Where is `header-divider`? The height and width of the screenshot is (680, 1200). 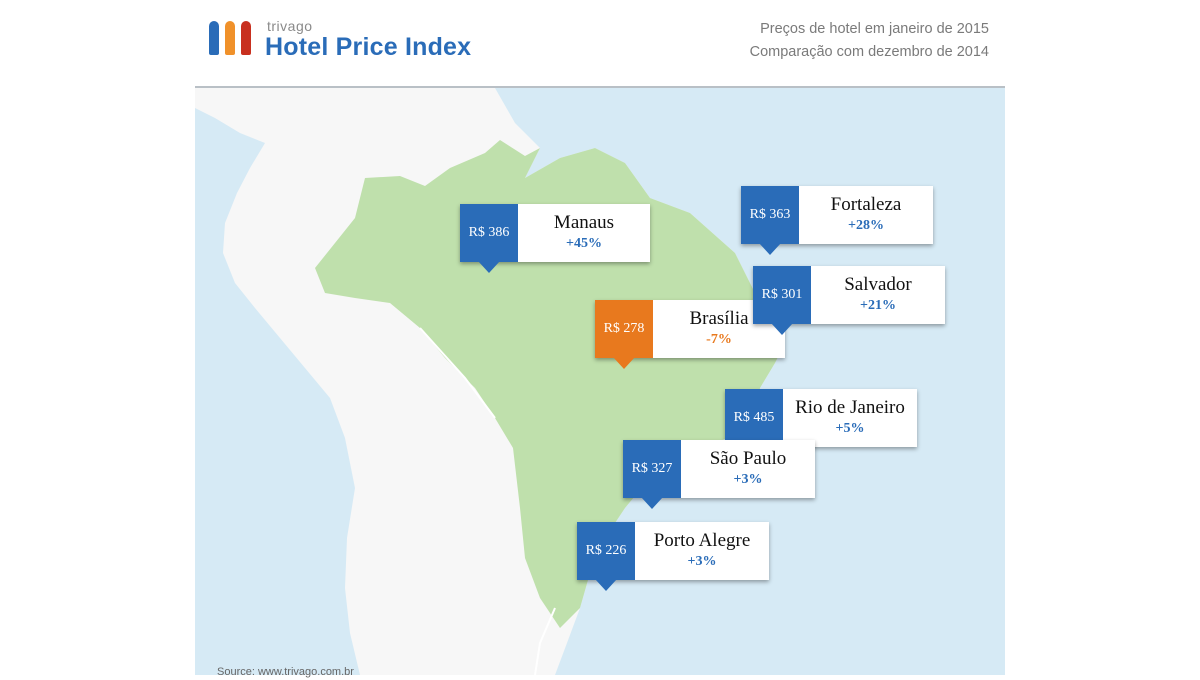 header-divider is located at coordinates (600, 87).